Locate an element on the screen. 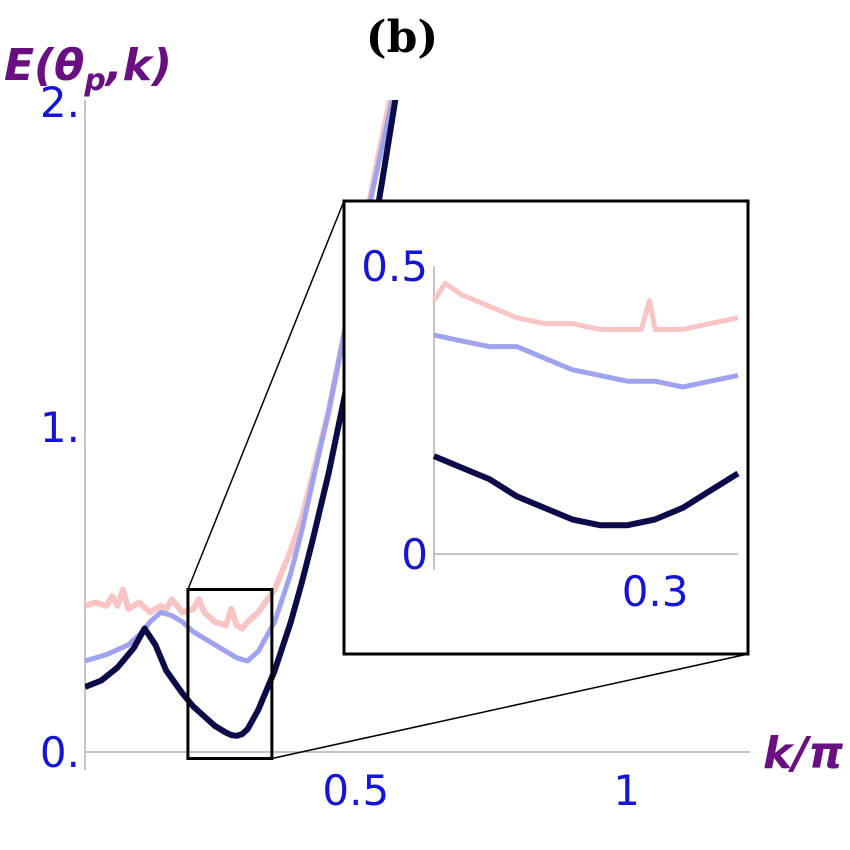  y-tick-label: 2. is located at coordinates (60, 102).